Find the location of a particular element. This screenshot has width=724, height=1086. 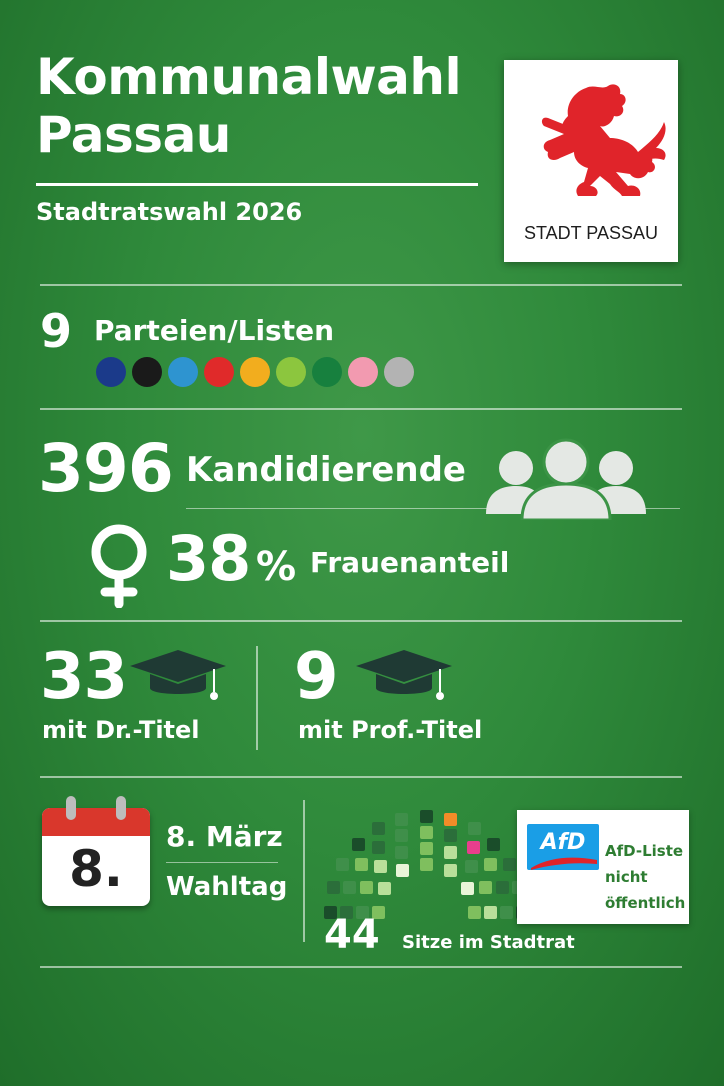

election-date: 8. März is located at coordinates (224, 836).